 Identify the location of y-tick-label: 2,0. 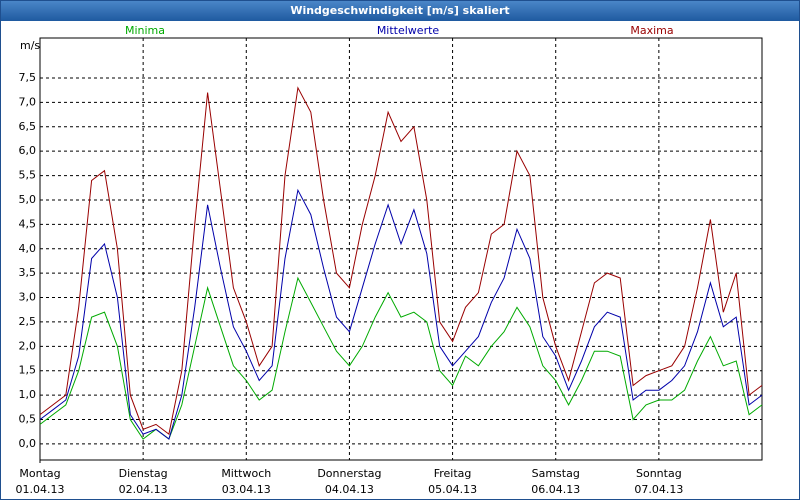
(28, 345).